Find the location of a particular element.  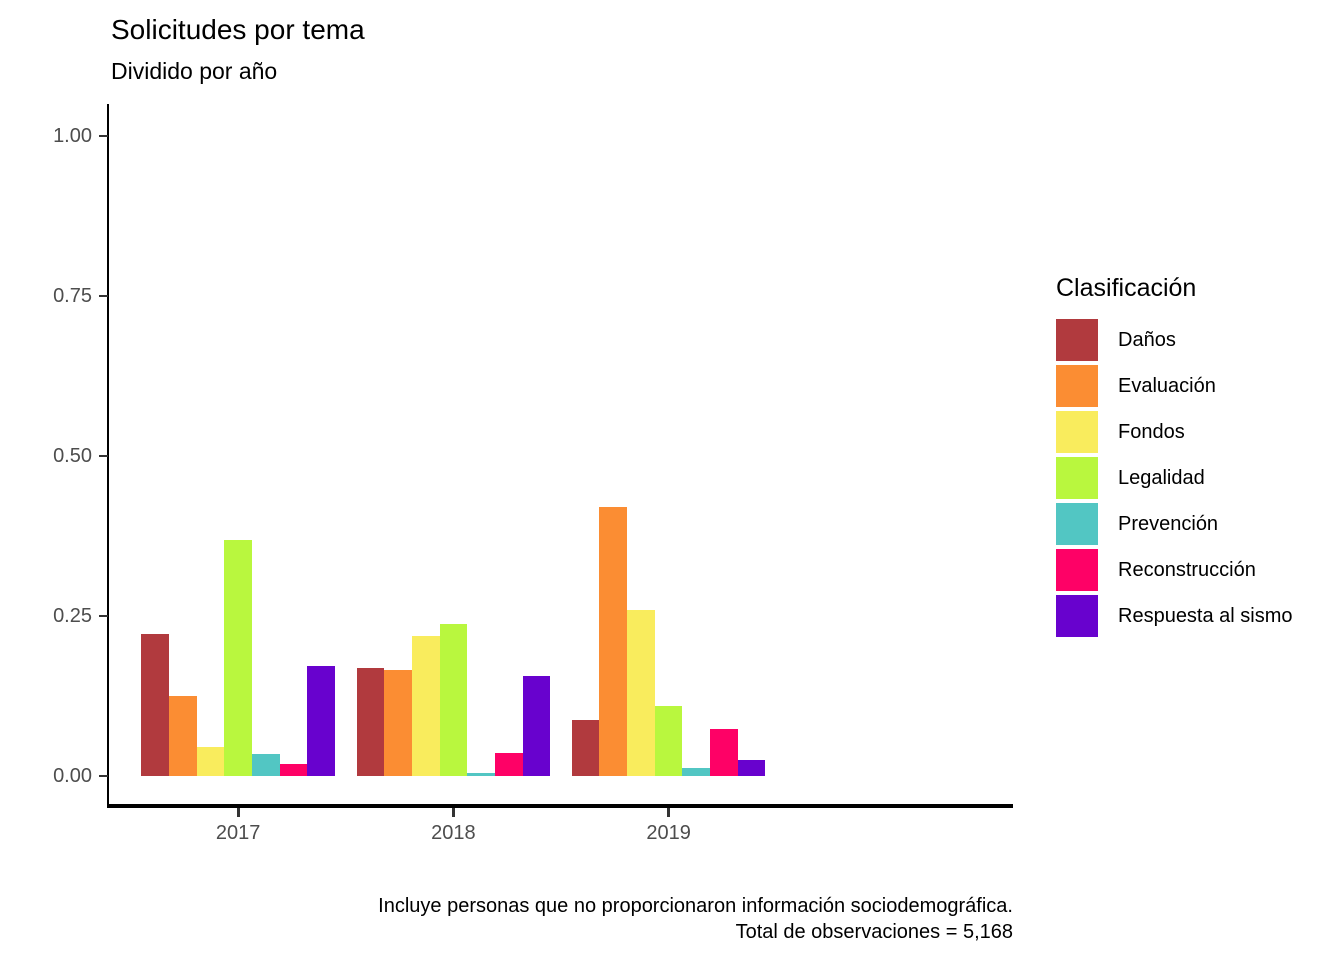

legend-item-reconstruccion: Reconstrucción is located at coordinates (1174, 570).